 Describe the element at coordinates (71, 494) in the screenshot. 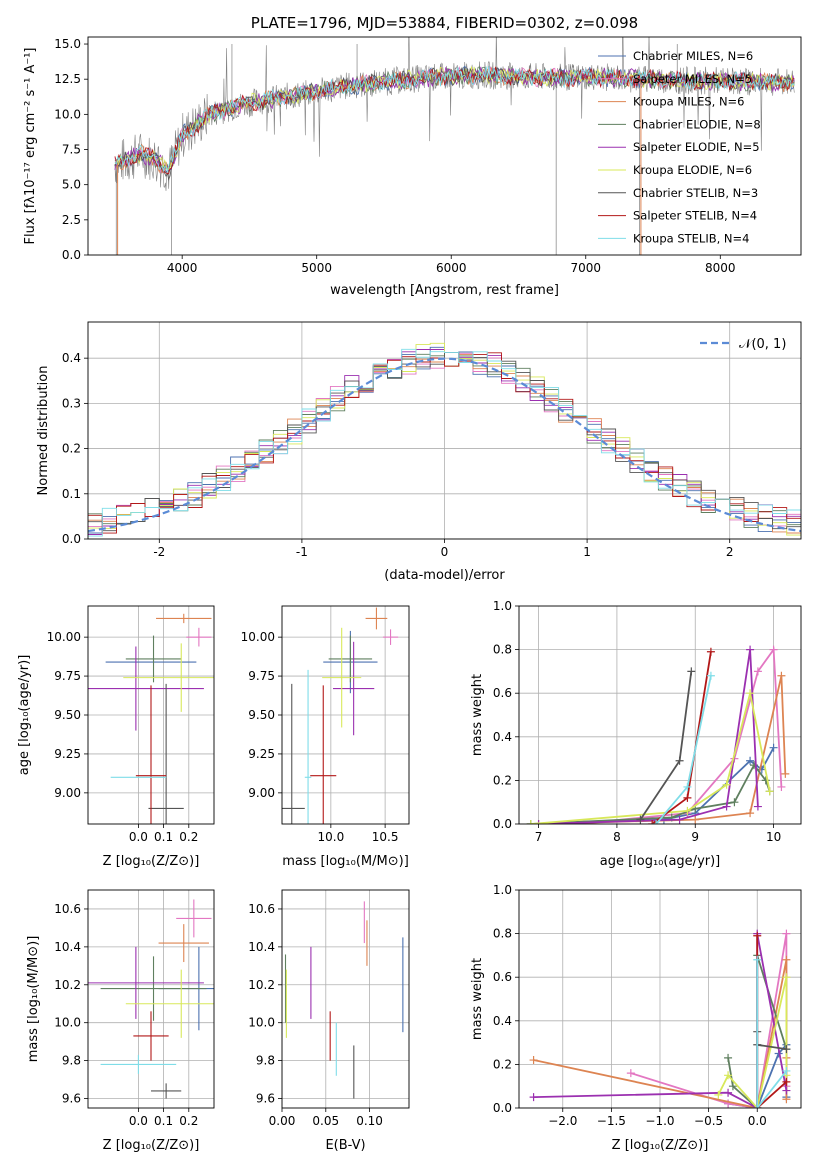

I see `residuals-ytick-label: 0.1` at that location.